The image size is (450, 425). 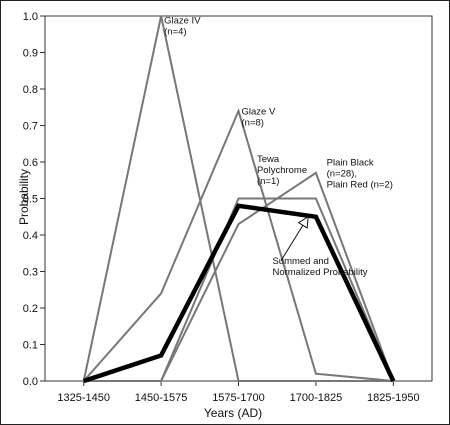 I want to click on annotation-label: Glaze V (n=8), so click(x=259, y=118).